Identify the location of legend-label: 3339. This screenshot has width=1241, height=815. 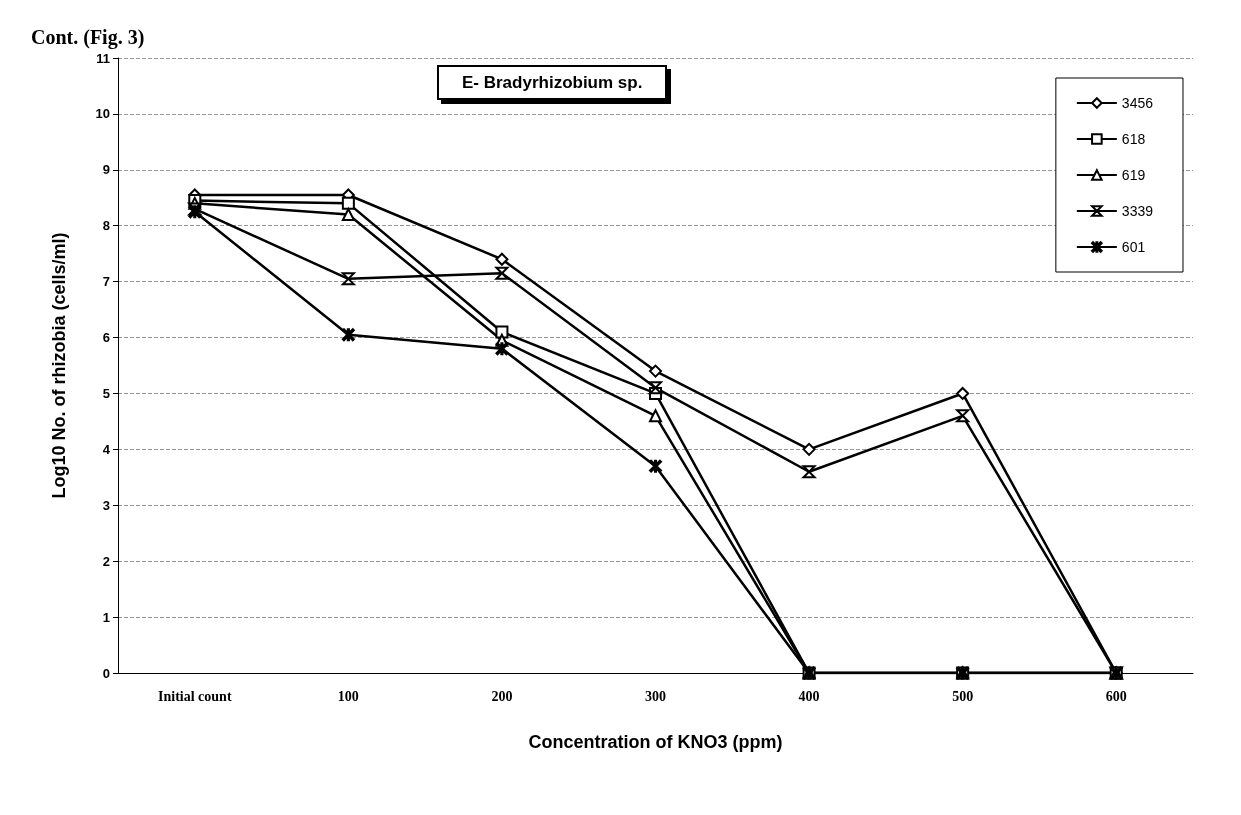
(1137, 211).